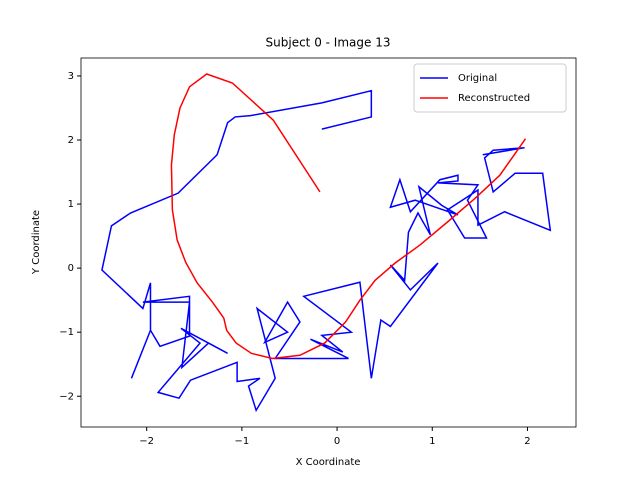  What do you see at coordinates (477, 78) in the screenshot?
I see `legend-label: Original` at bounding box center [477, 78].